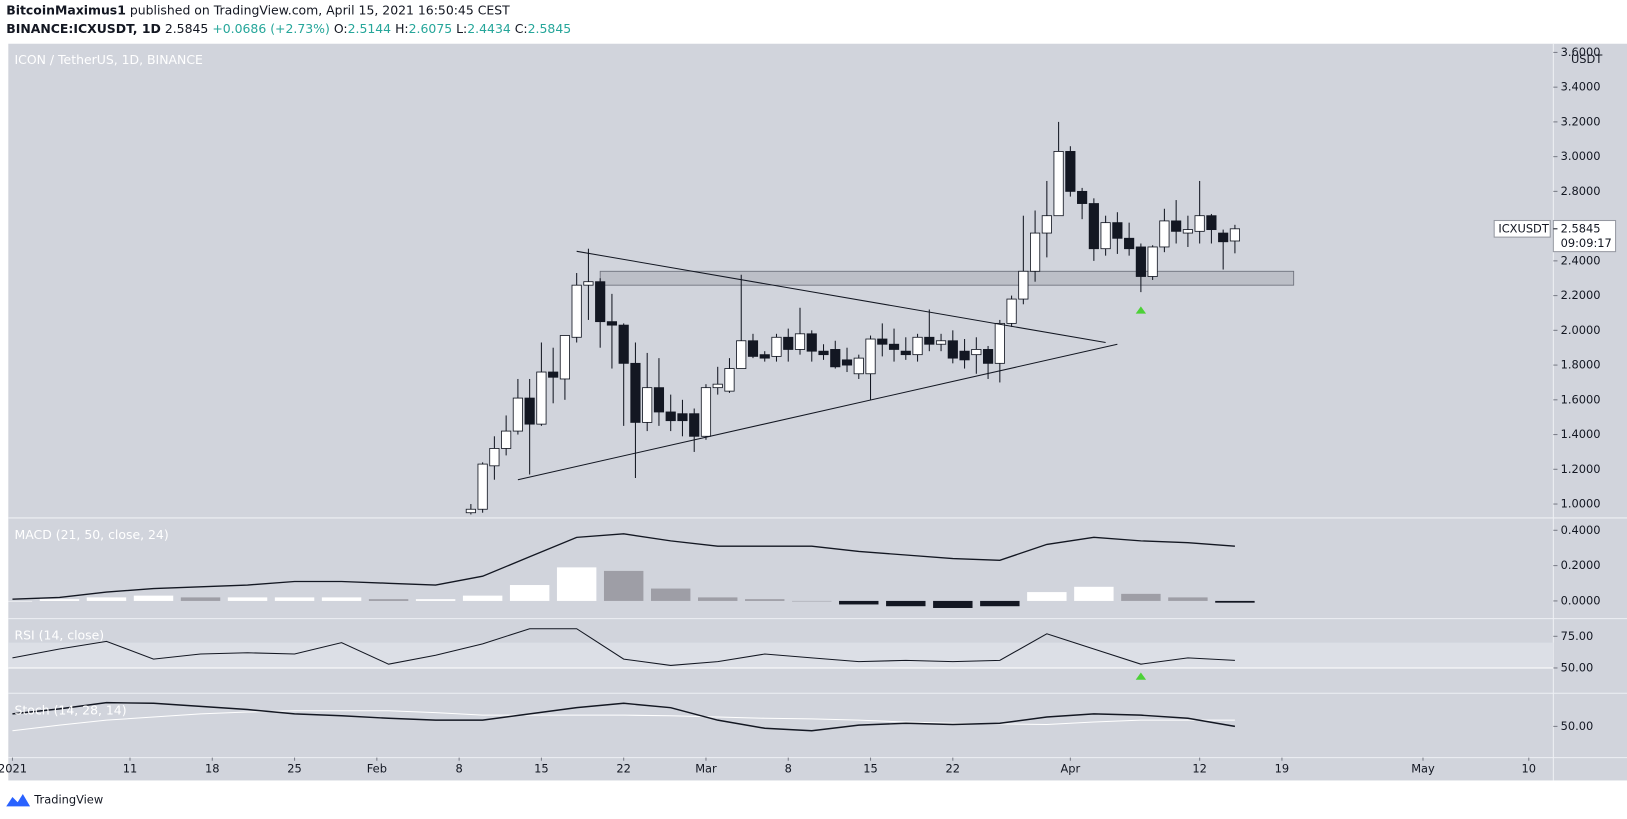 The height and width of the screenshot is (819, 1627). I want to click on l-value: 2.4434, so click(489, 28).